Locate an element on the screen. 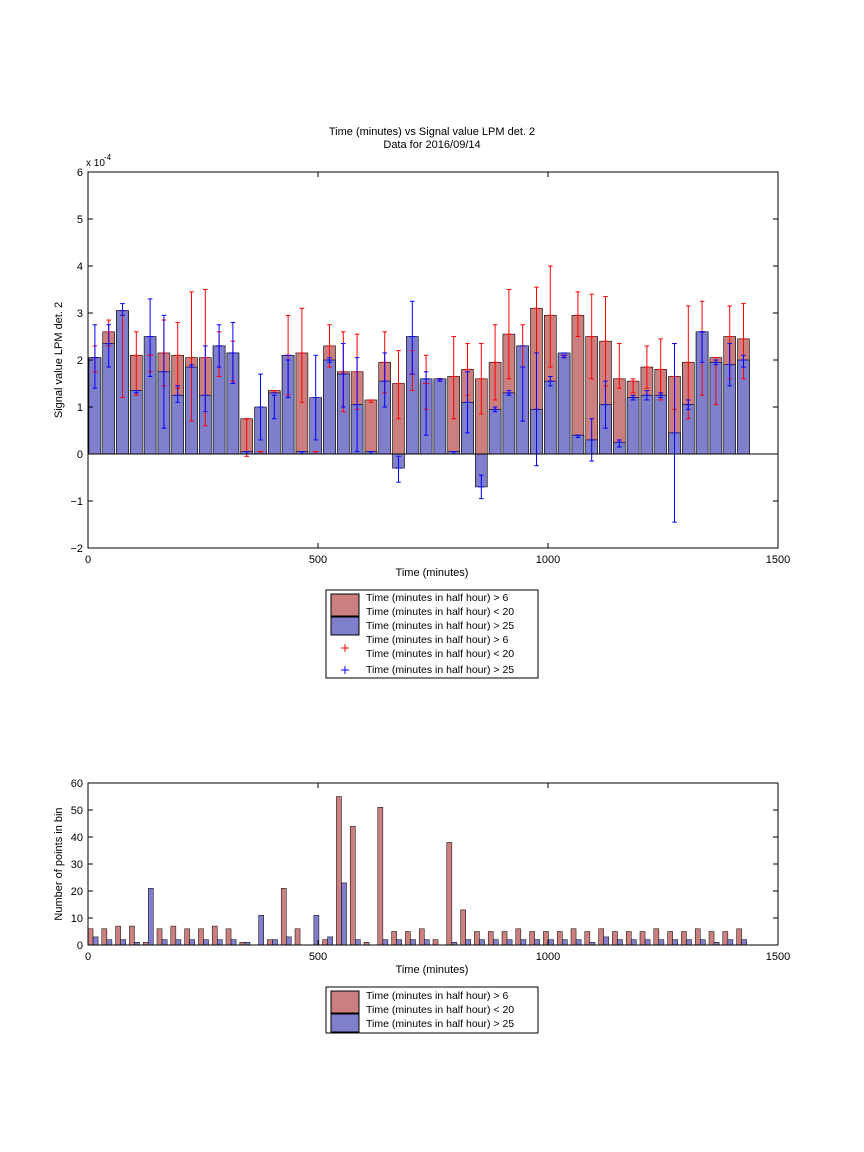 Image resolution: width=864 pixels, height=1152 pixels. top-y-exponent-base: x 10 is located at coordinates (95, 163).